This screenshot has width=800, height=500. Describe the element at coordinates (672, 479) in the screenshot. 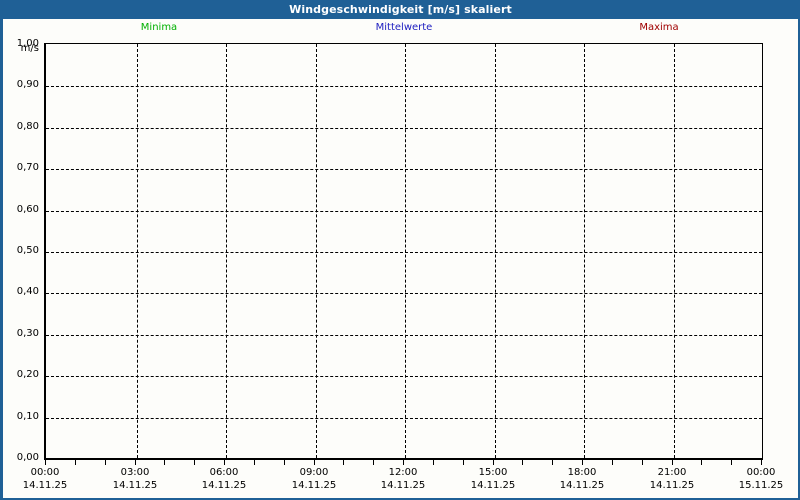

I see `x-axis-tick-label: 21:00 14.11.25` at that location.